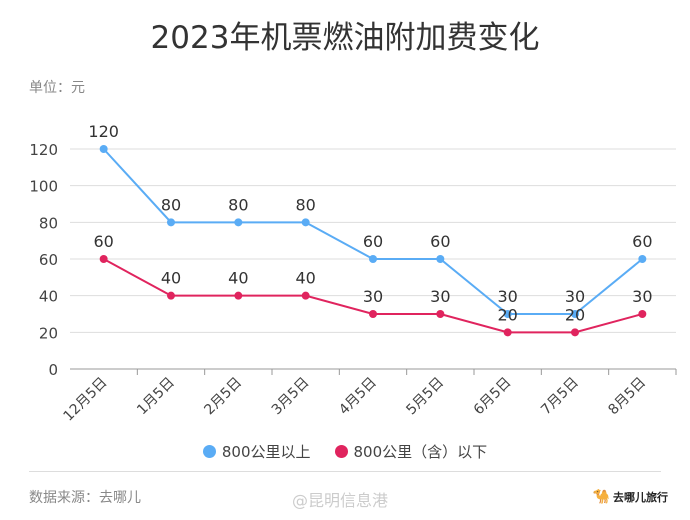 Image resolution: width=690 pixels, height=520 pixels. Describe the element at coordinates (627, 397) in the screenshot. I see `x-tick-label: 8月5日` at that location.